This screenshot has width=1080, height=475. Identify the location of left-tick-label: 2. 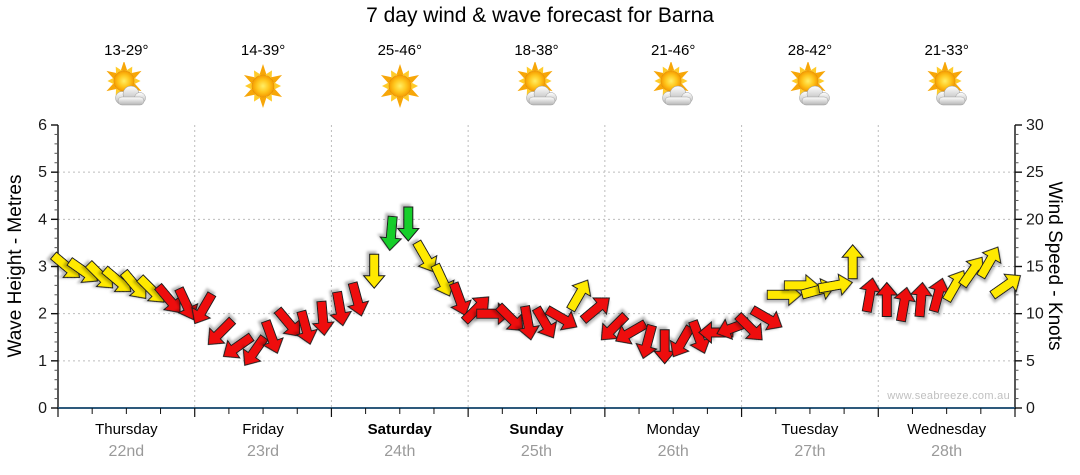
(42, 314).